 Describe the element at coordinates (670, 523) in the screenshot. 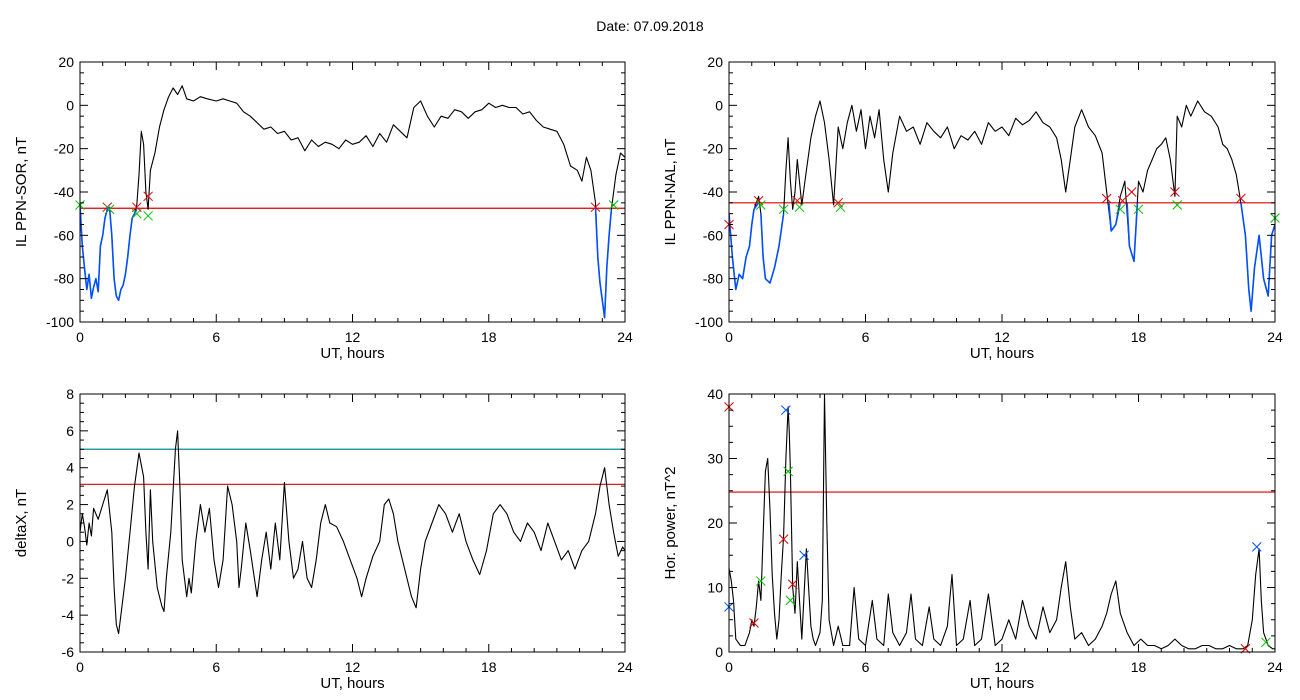

I see `y-axis-label: Hor. power, nT^2` at that location.